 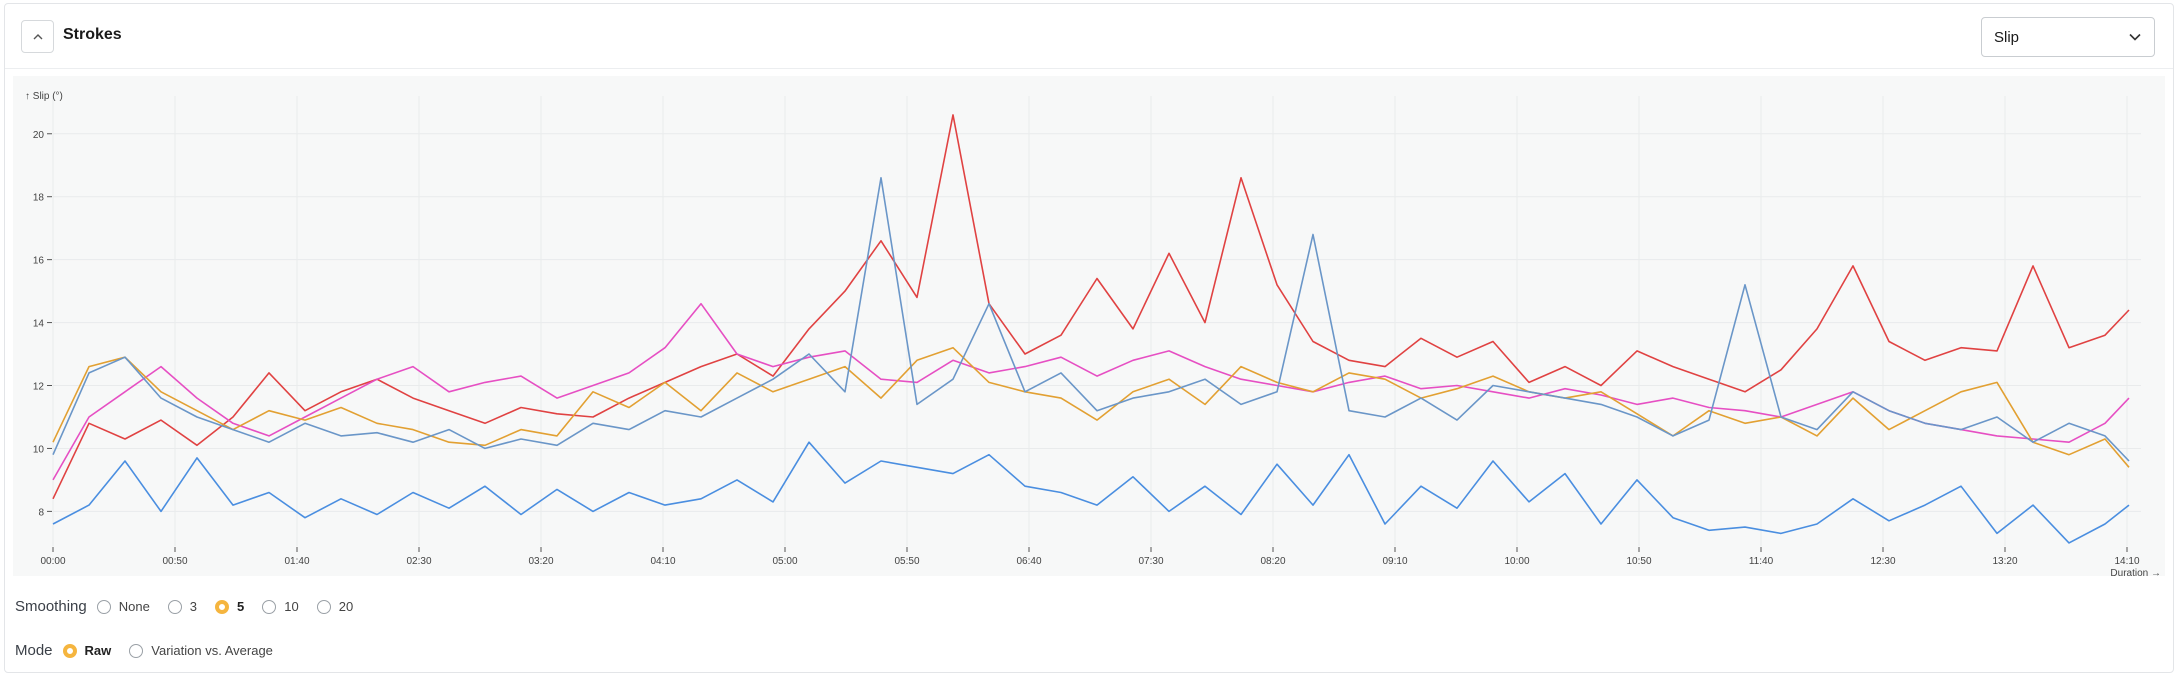 What do you see at coordinates (540, 561) in the screenshot?
I see `x-tick-label: 03:20` at bounding box center [540, 561].